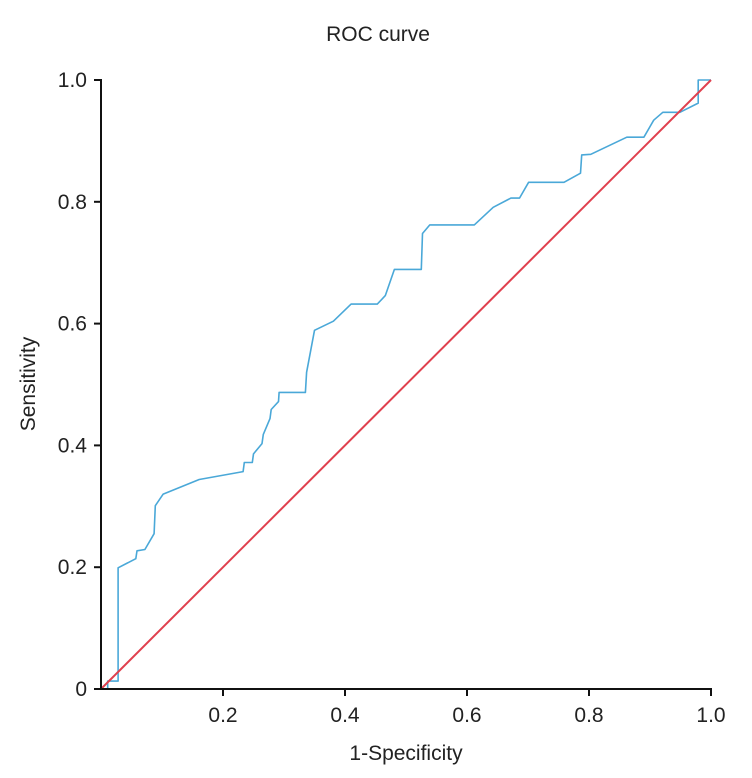 The height and width of the screenshot is (778, 752). What do you see at coordinates (378, 34) in the screenshot?
I see `chart-title: ROC curve` at bounding box center [378, 34].